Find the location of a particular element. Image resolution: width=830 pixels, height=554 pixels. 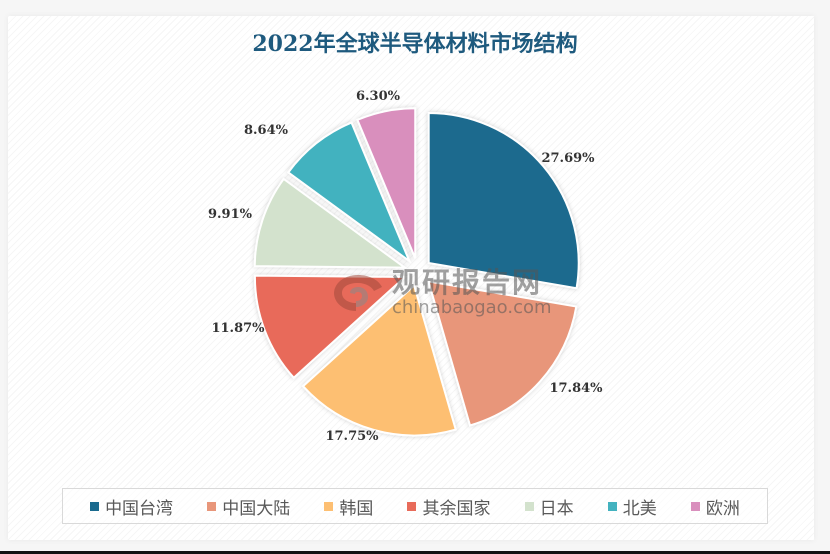

watermark-en: chinabaogao.com is located at coordinates (472, 307).